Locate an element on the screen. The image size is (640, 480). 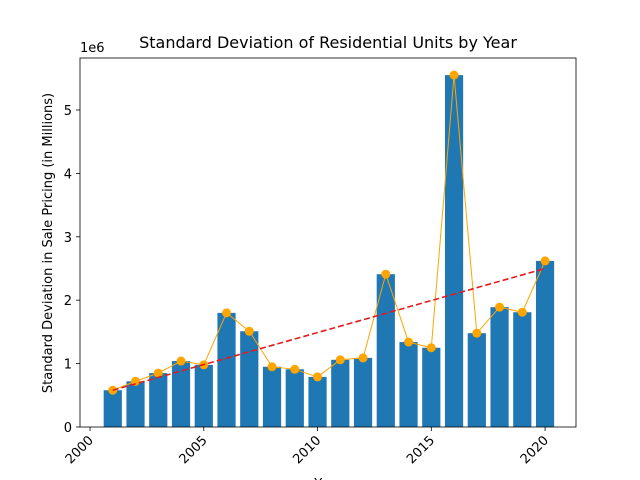
y-tick-label: 5 is located at coordinates (68, 111).